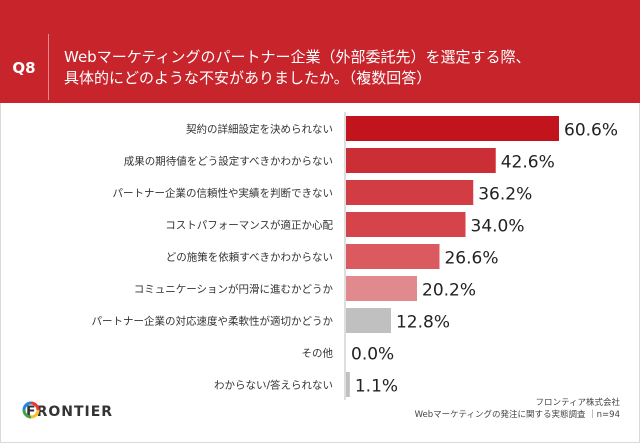 This screenshot has height=443, width=640. I want to click on category-label: わからない/答えられない, so click(273, 385).